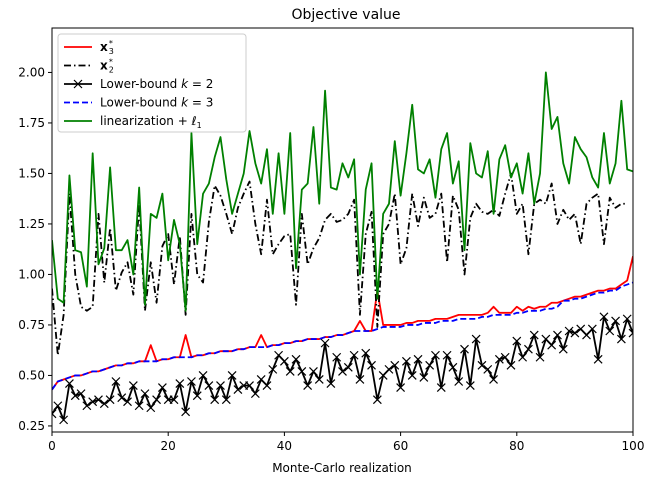 This screenshot has width=645, height=479. What do you see at coordinates (151, 122) in the screenshot?
I see `legend-label-4: linearization + ℓ1` at bounding box center [151, 122].